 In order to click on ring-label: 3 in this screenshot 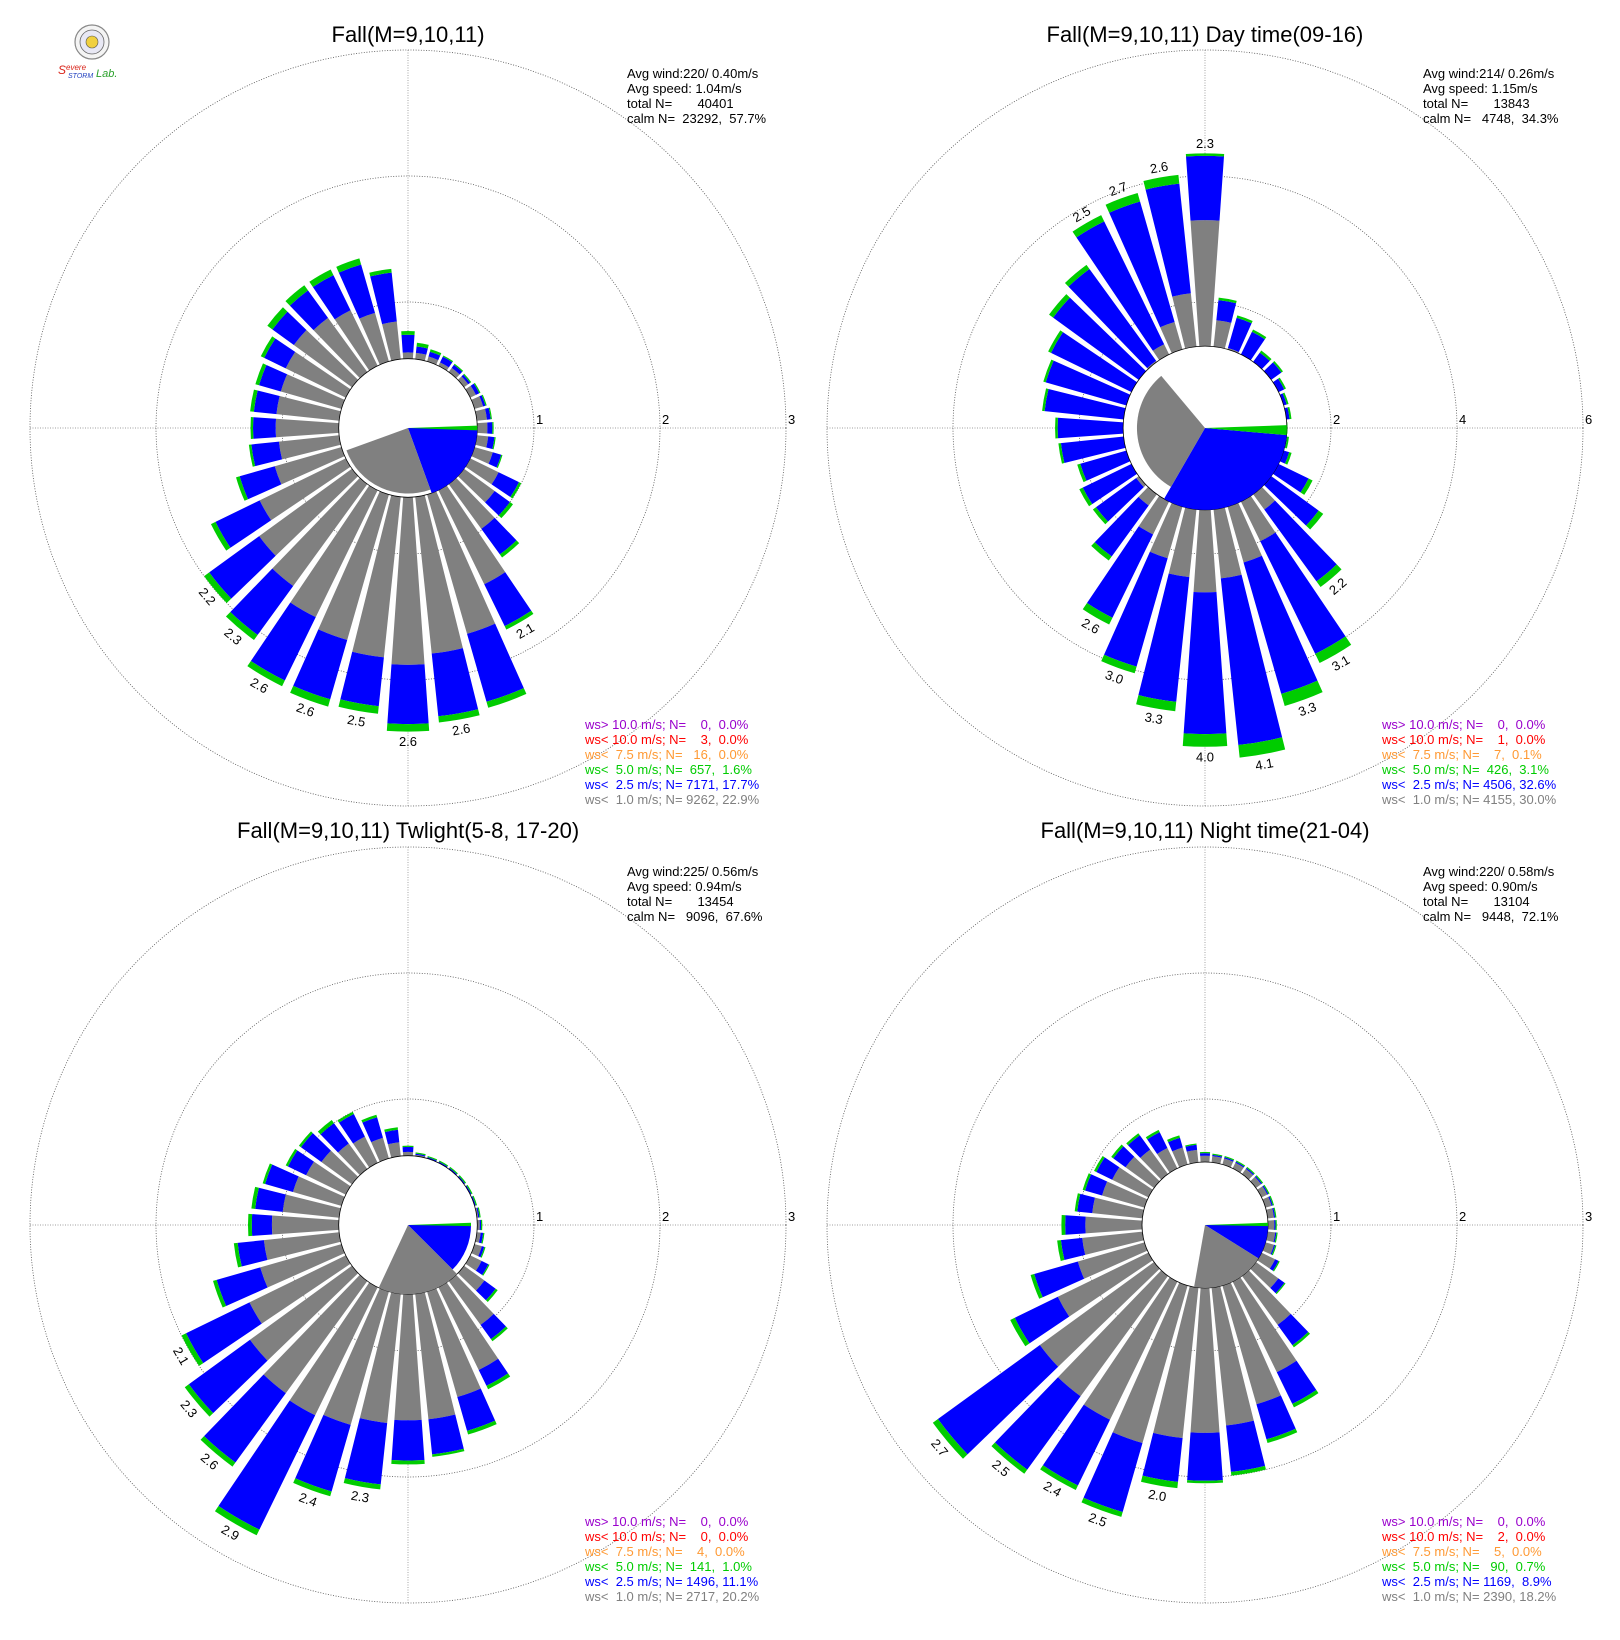, I will do `click(791, 1216)`.